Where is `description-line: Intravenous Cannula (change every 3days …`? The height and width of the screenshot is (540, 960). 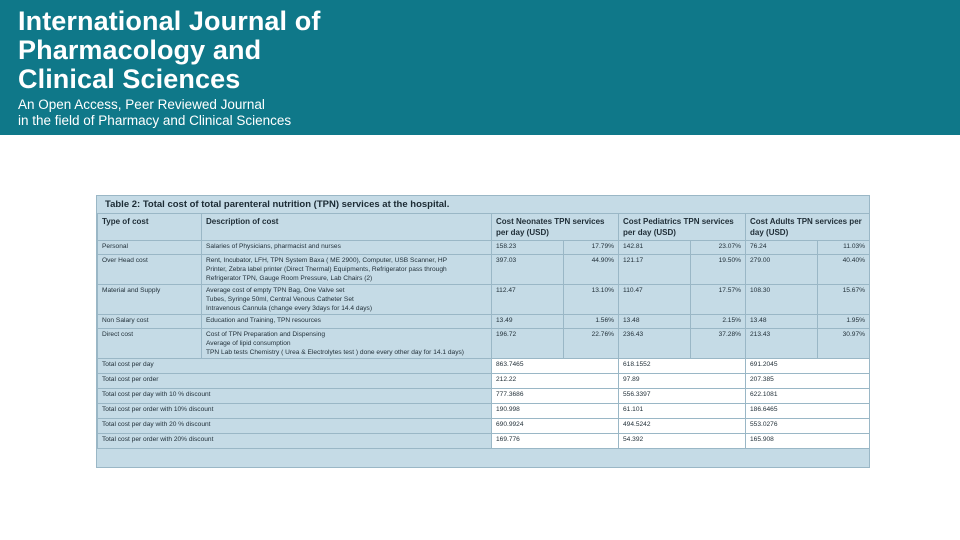
description-line: Intravenous Cannula (change every 3days … is located at coordinates (289, 308).